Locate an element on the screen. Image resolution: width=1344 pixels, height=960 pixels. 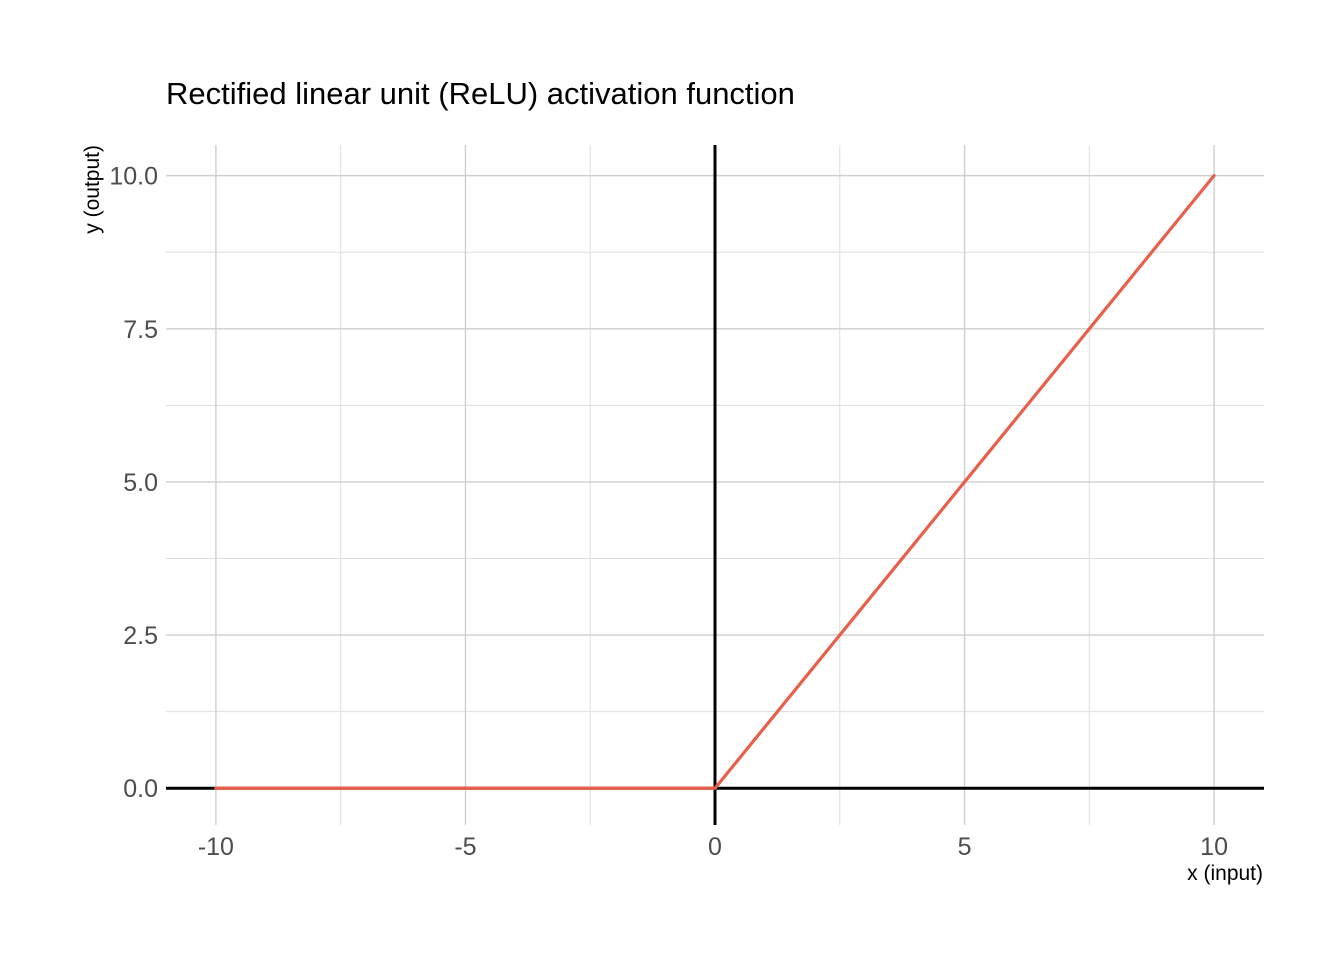
x-tick-label: -10 is located at coordinates (216, 847).